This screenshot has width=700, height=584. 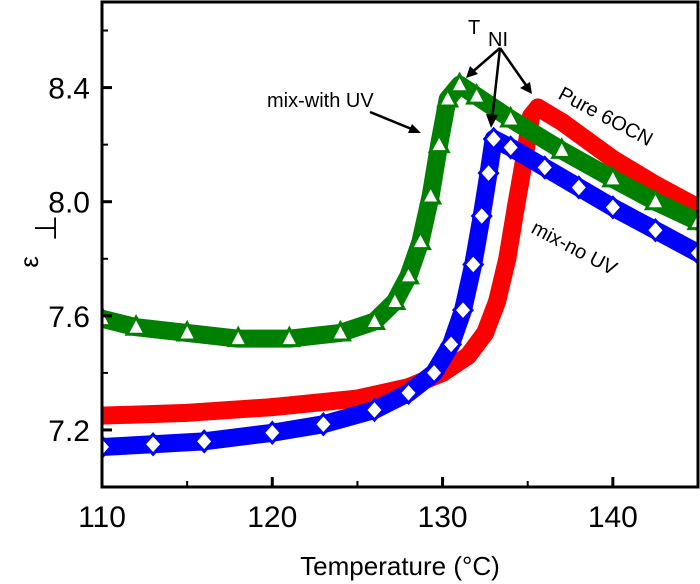 What do you see at coordinates (474, 28) in the screenshot?
I see `svg-text: T` at bounding box center [474, 28].